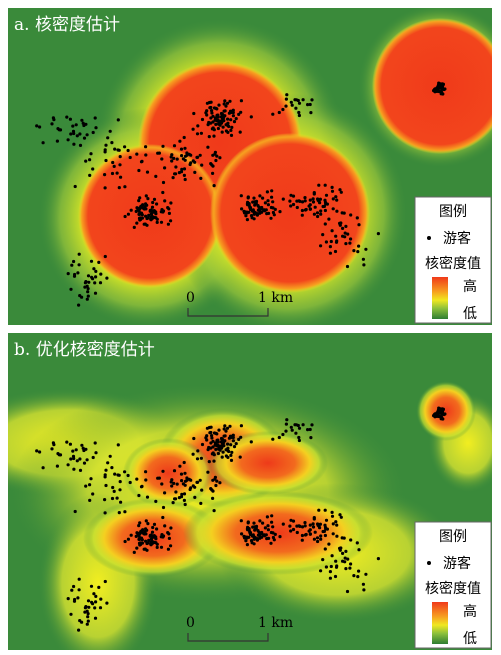  I want to click on core, so click(278, 533).